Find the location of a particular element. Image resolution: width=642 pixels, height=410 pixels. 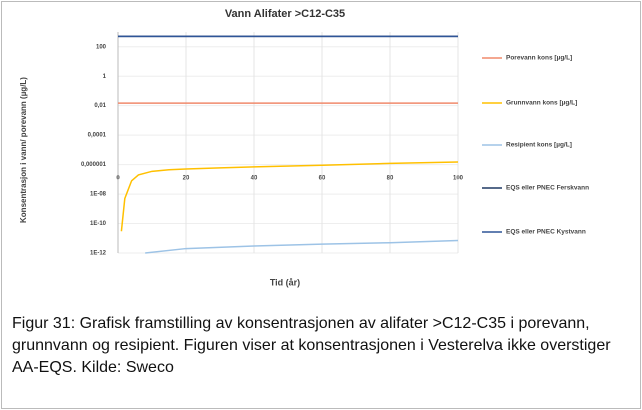

y-tick-label: 0,0001 is located at coordinates (97, 136).